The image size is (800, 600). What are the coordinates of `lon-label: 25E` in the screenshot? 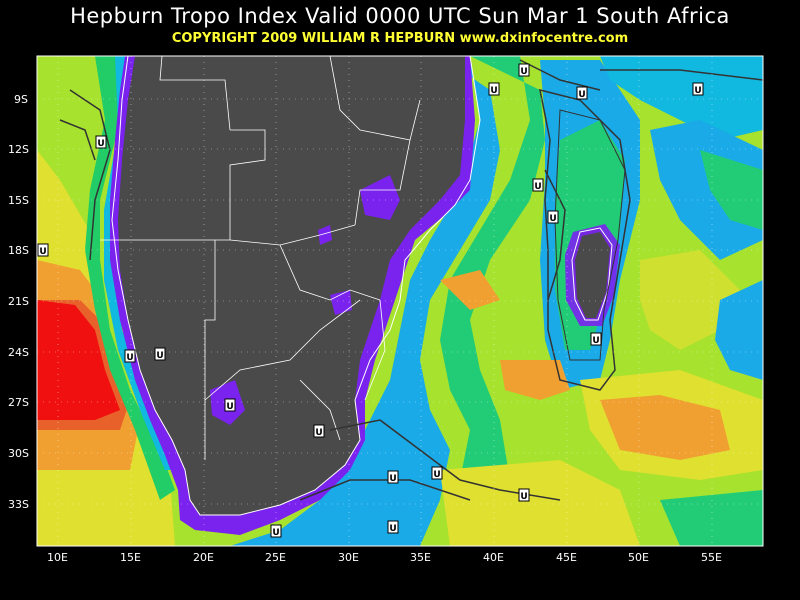 It's located at (275, 557).